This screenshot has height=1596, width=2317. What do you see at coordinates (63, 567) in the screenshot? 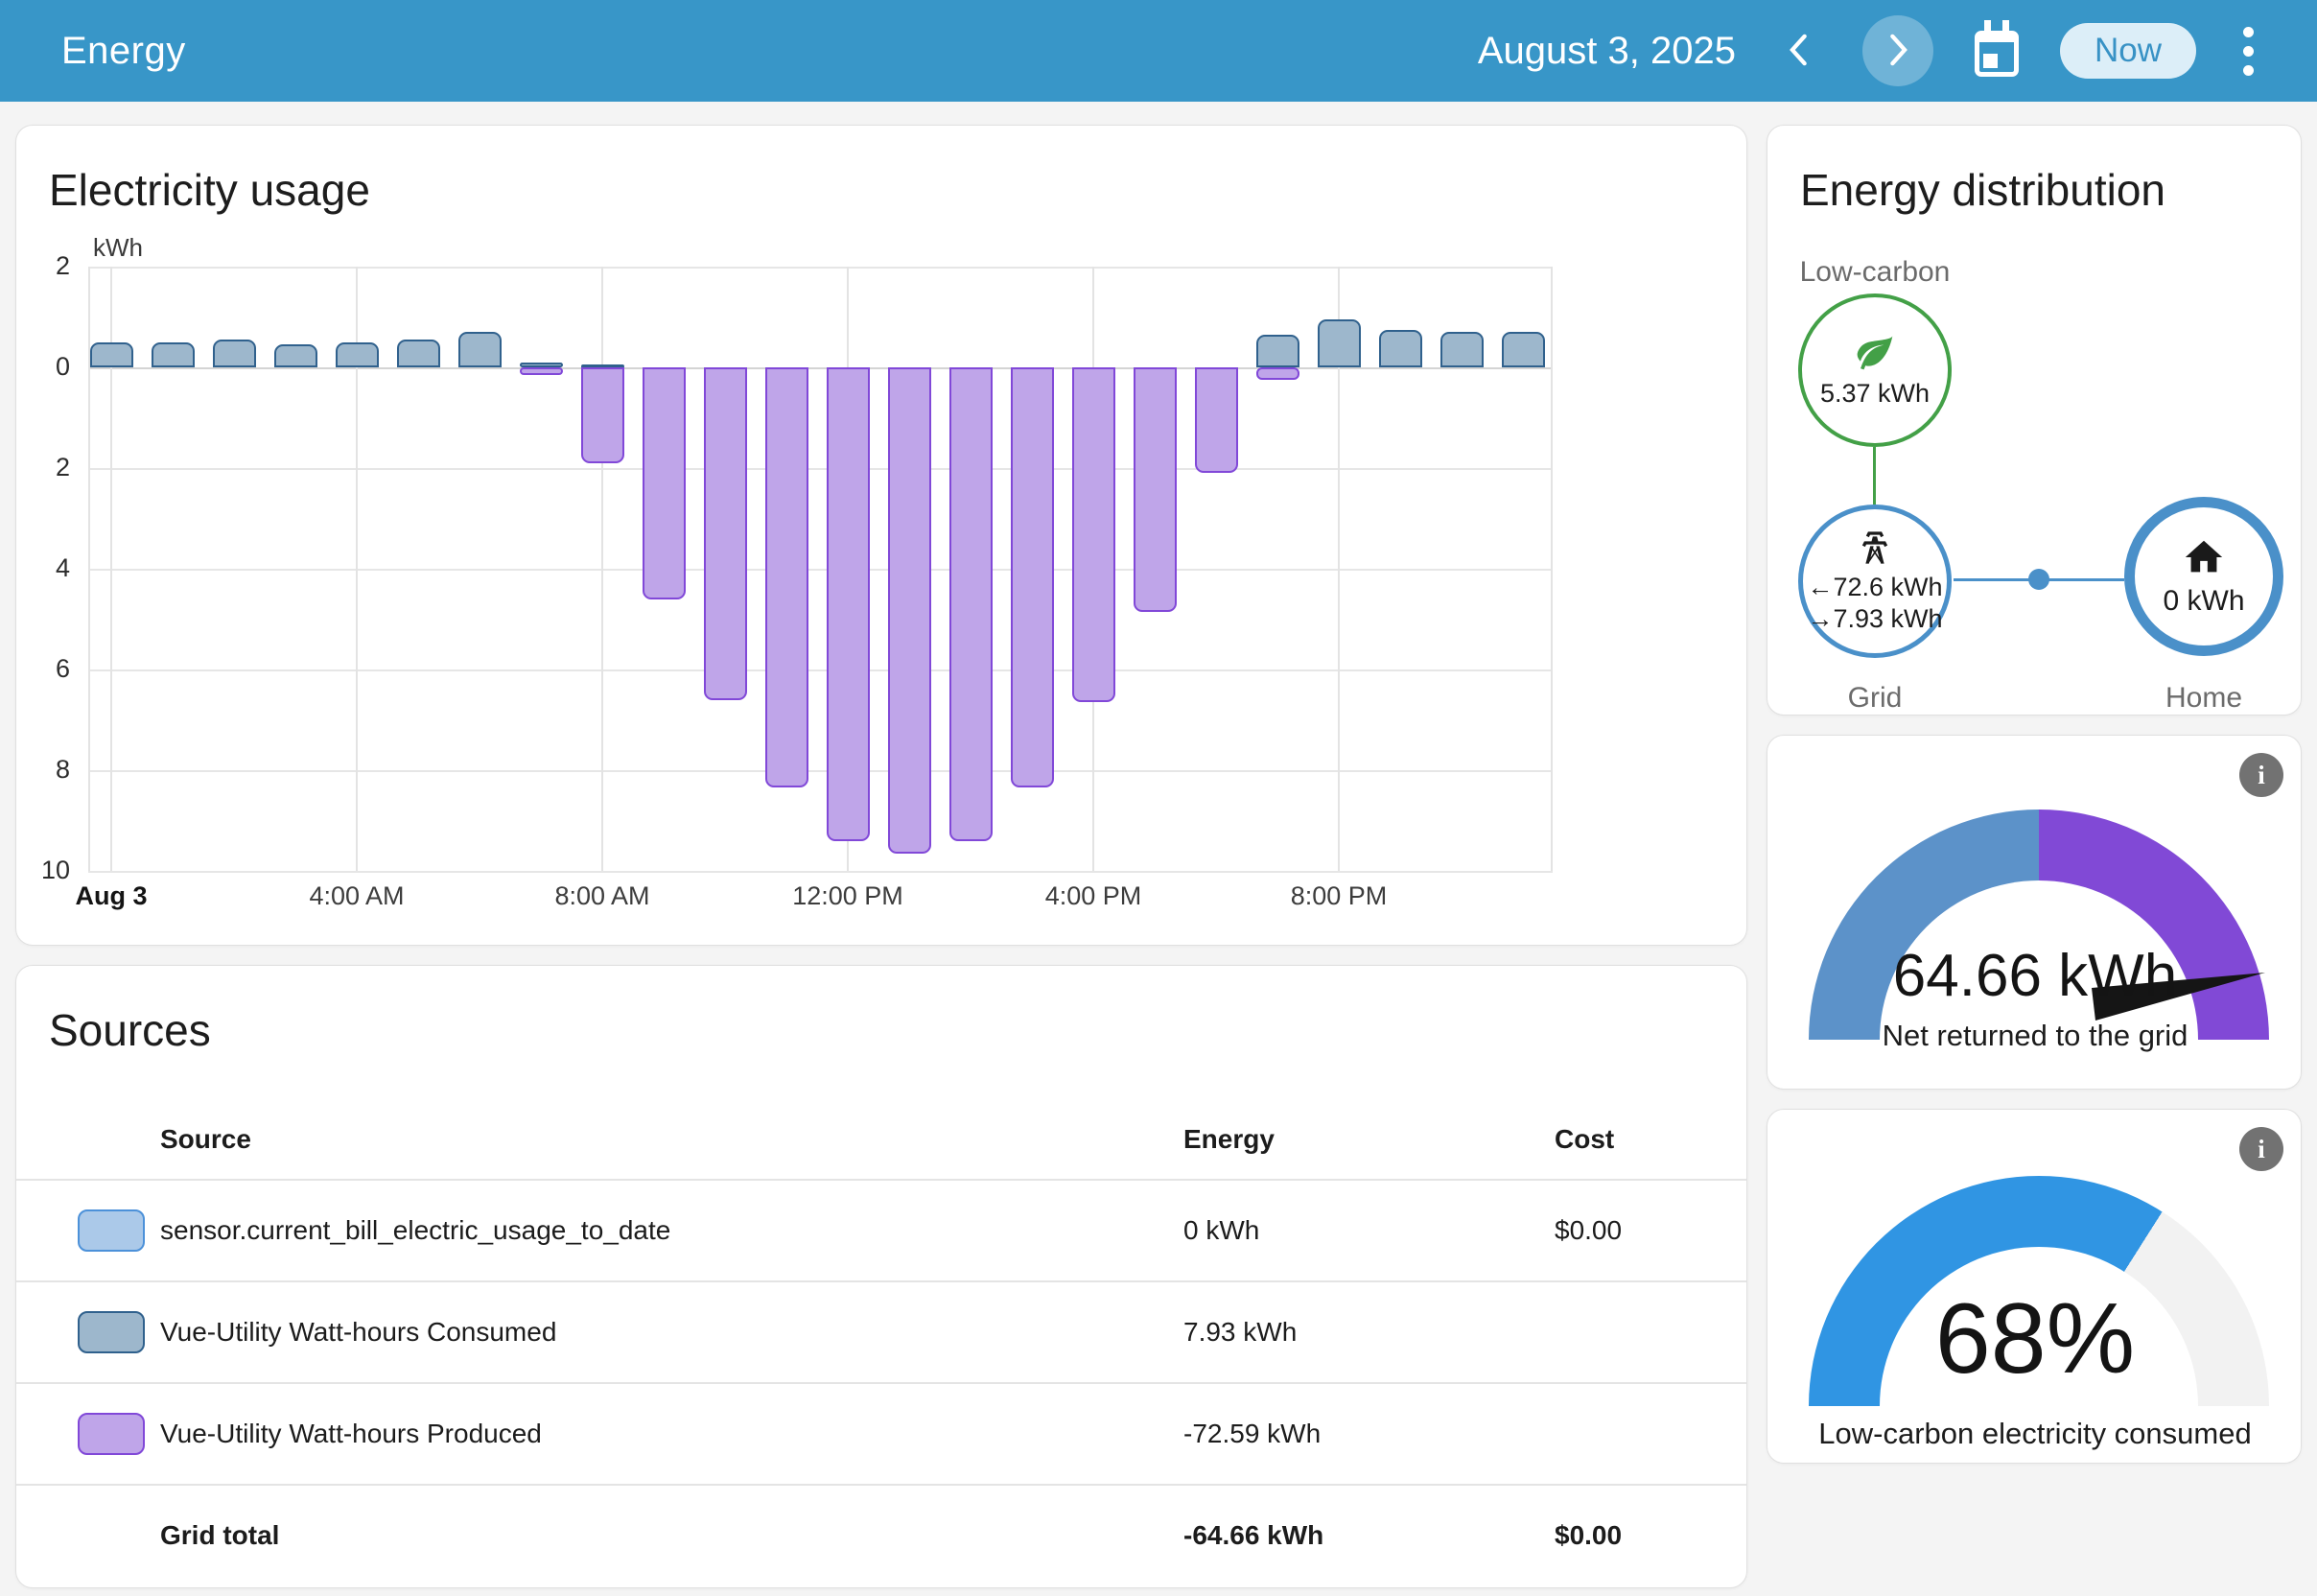
I see `y-tick-label: 4` at bounding box center [63, 567].